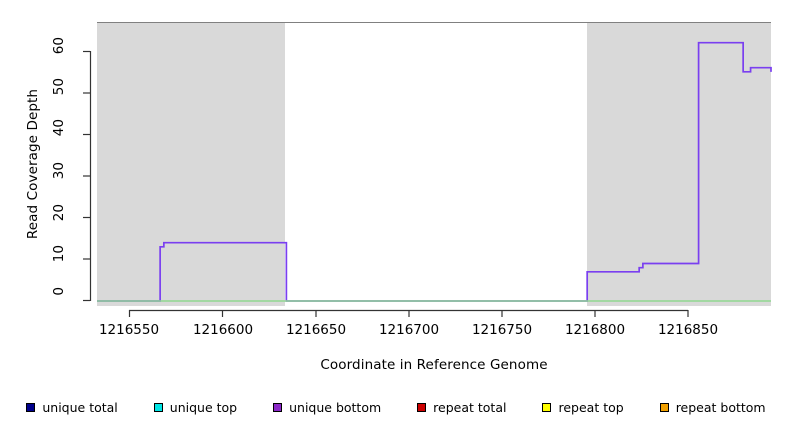  I want to click on legend-swatch-unique-top, so click(158, 407).